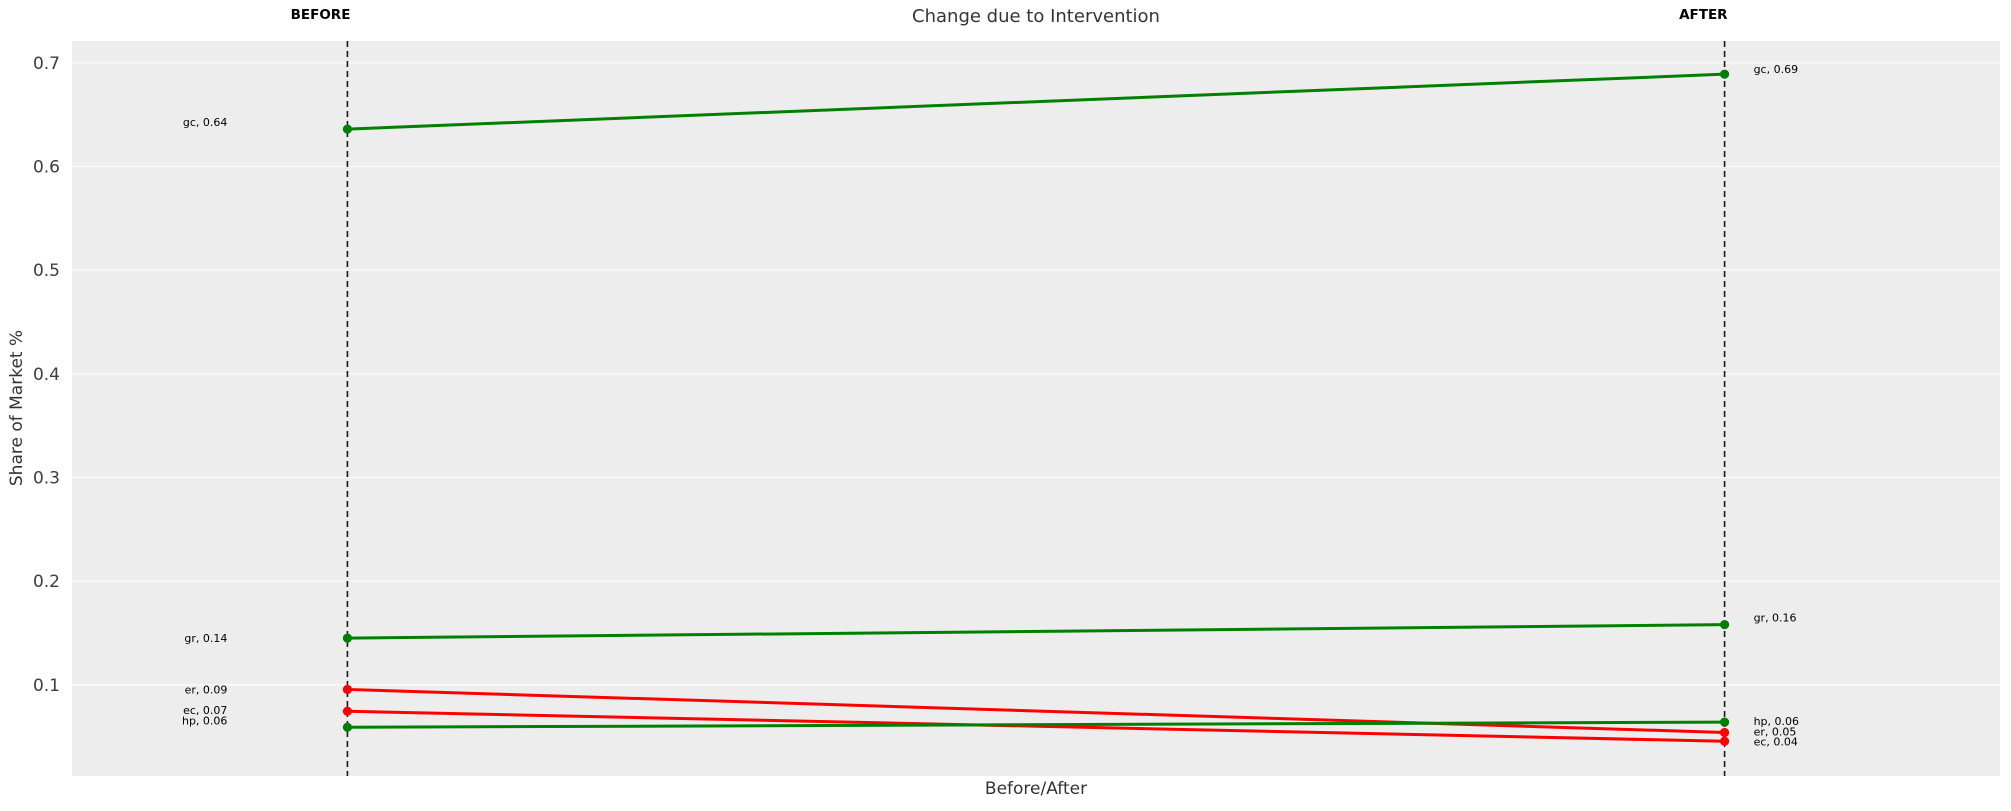 This screenshot has width=2011, height=811. I want to click on point-label-before-er: er, 0.09, so click(206, 689).